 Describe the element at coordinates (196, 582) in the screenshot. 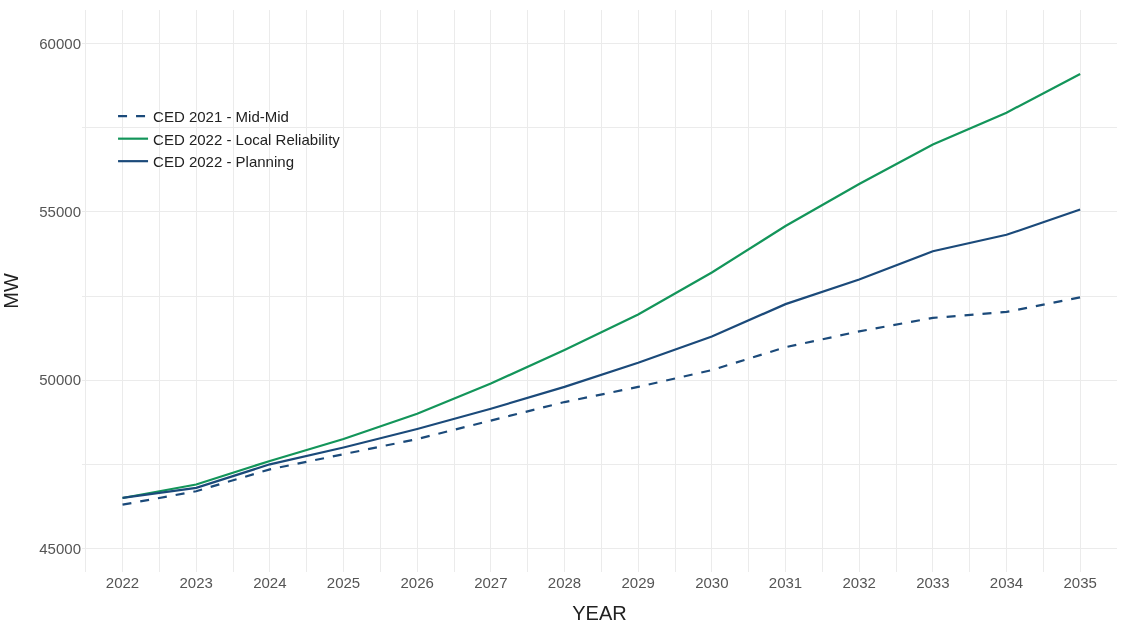

I see `x-tick-label: 2023` at that location.